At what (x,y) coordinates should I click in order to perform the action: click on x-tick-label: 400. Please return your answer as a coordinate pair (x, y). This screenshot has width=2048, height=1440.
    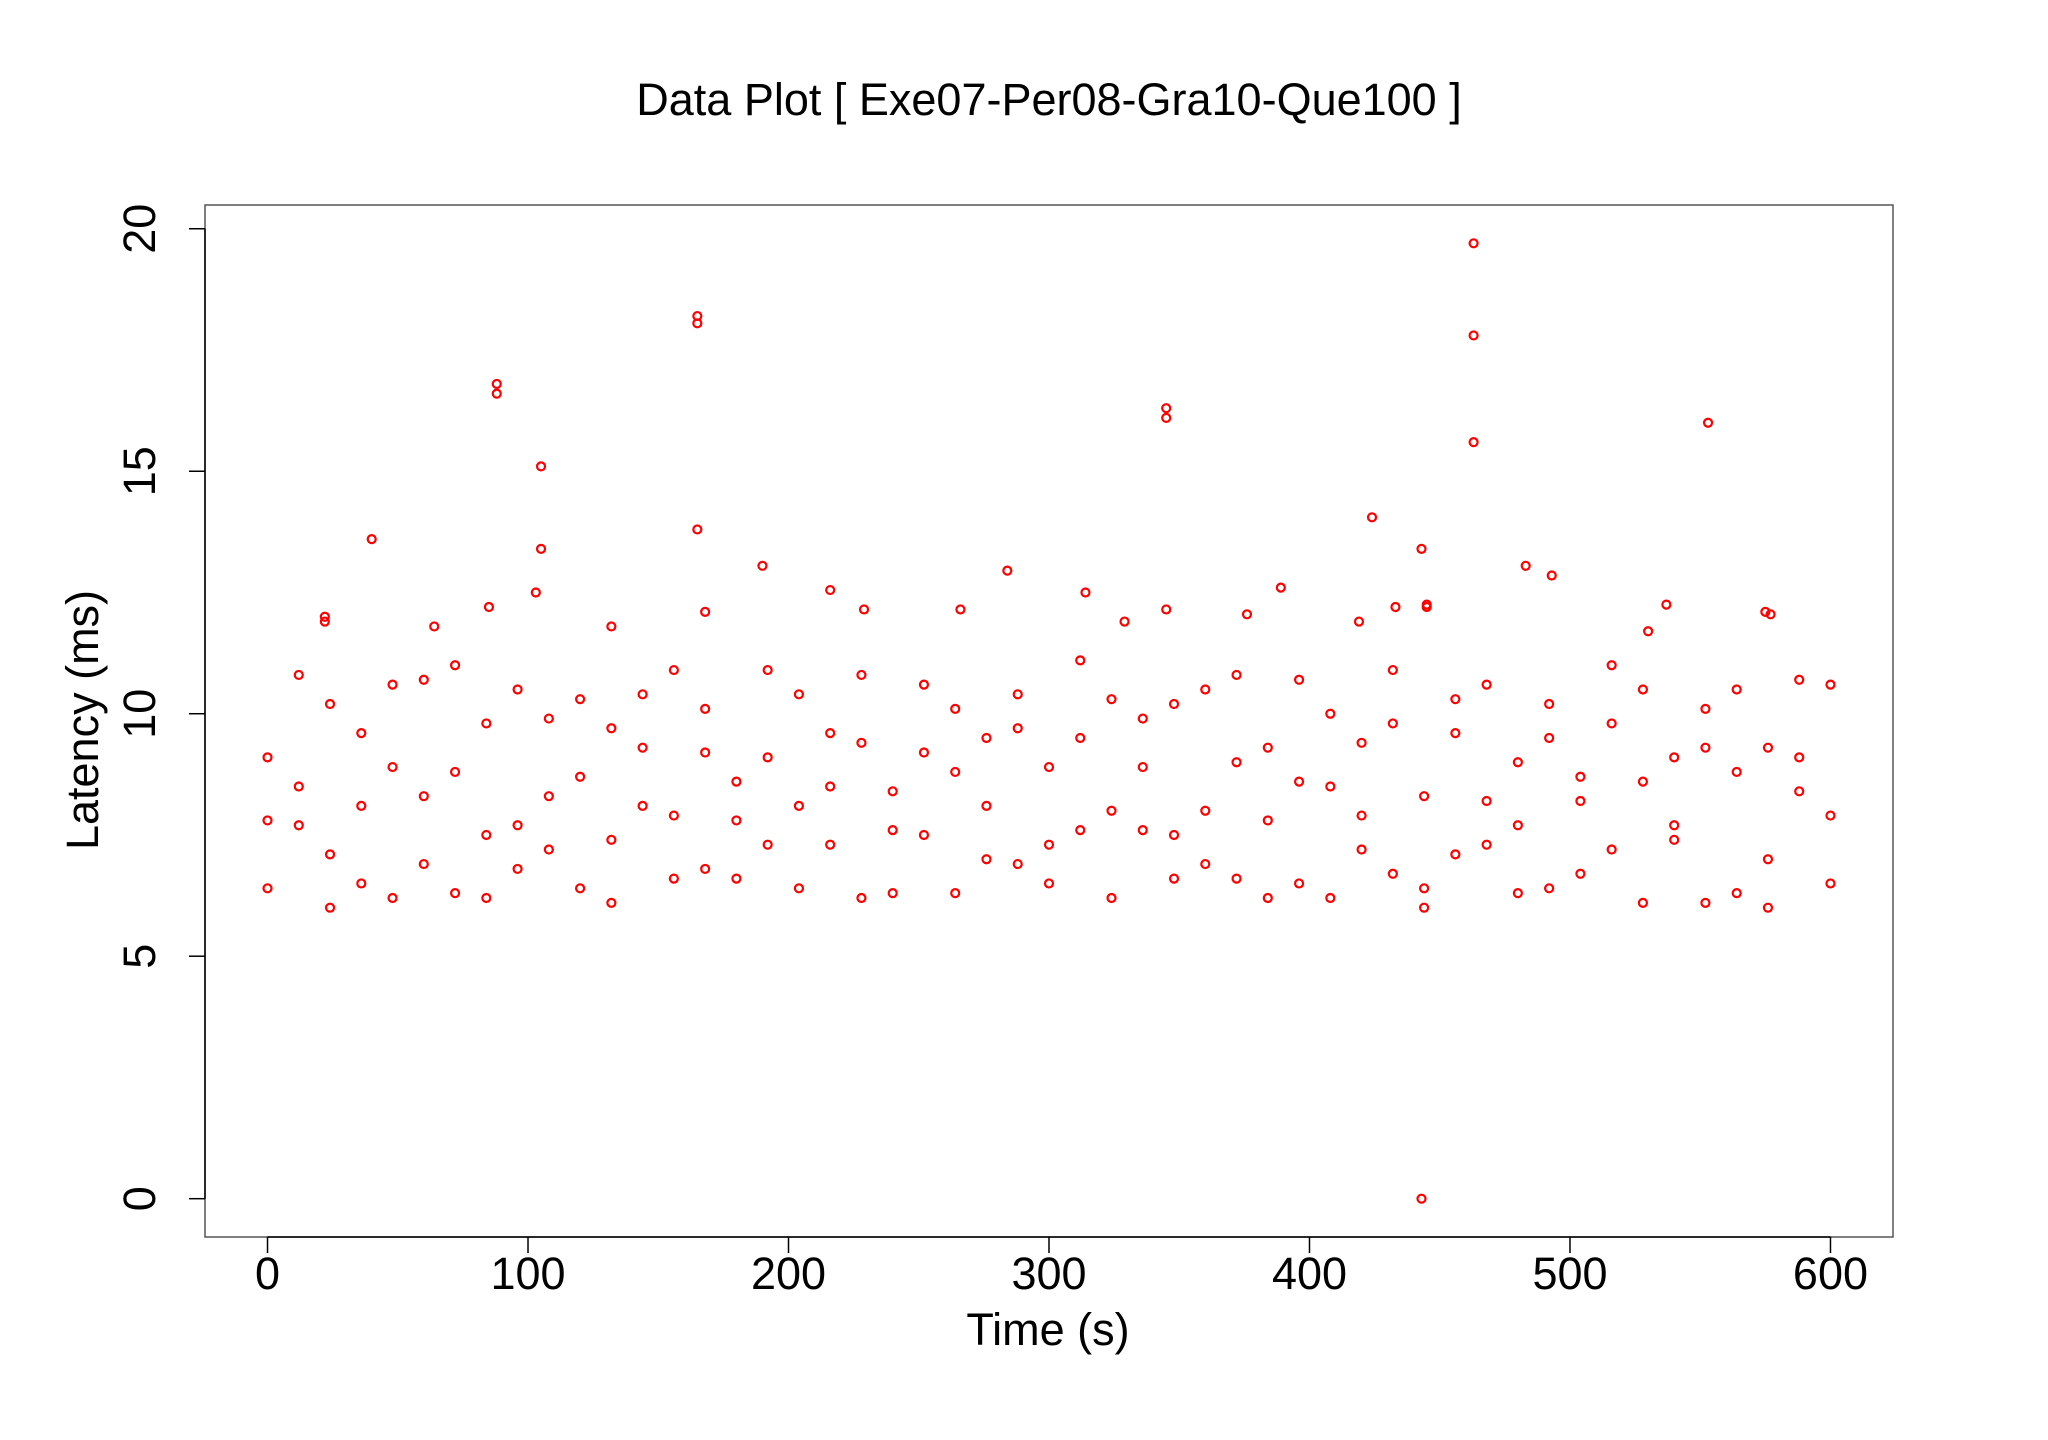
    Looking at the image, I should click on (1309, 1273).